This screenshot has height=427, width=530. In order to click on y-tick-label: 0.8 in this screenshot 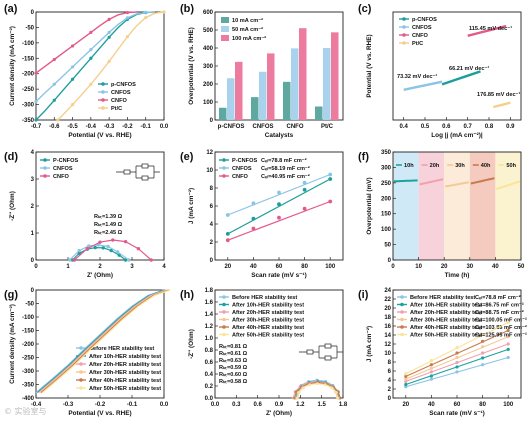, I will do `click(209, 351)`.